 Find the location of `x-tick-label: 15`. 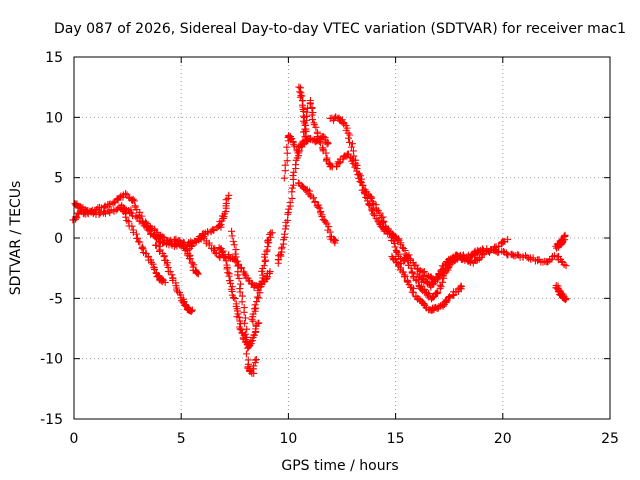

x-tick-label: 15 is located at coordinates (396, 439).